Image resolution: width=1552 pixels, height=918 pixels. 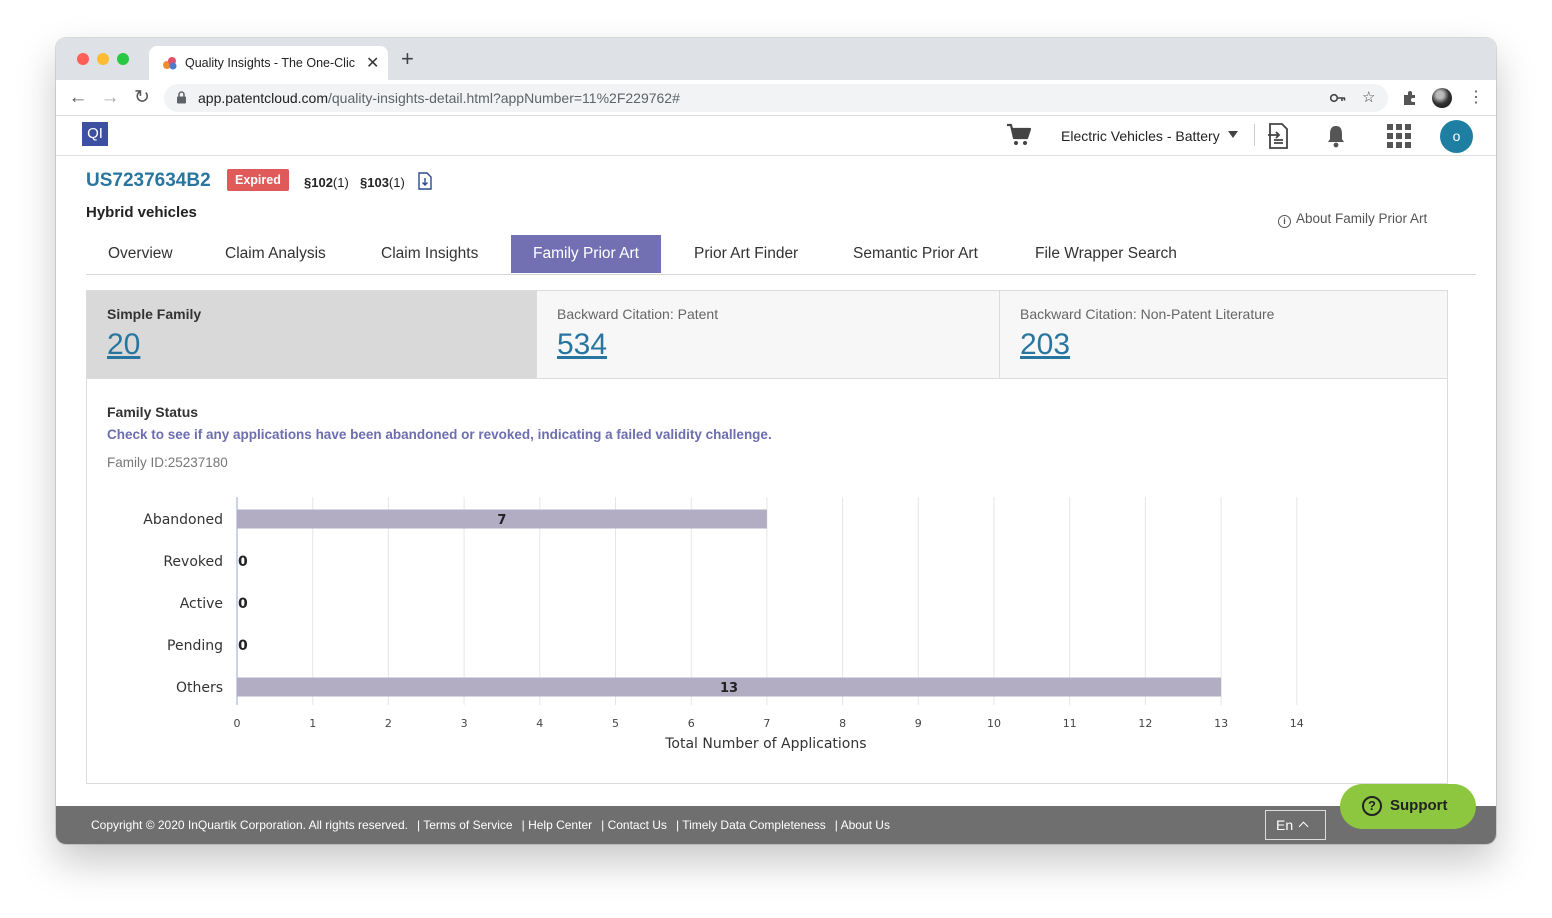 What do you see at coordinates (142, 97) in the screenshot?
I see `reload-icon: ↻` at bounding box center [142, 97].